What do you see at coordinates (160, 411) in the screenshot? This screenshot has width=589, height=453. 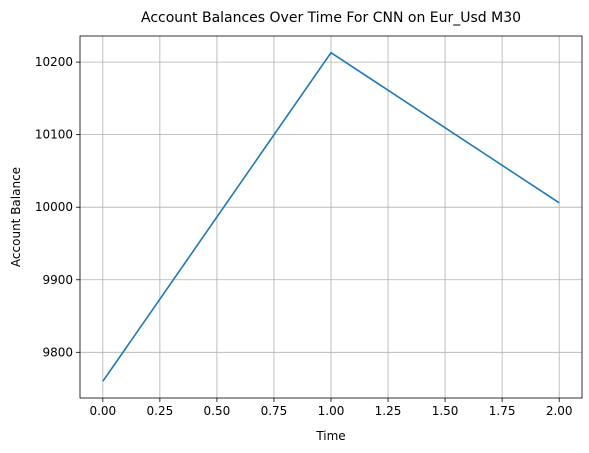 I see `x-tick-label: 0.25` at bounding box center [160, 411].